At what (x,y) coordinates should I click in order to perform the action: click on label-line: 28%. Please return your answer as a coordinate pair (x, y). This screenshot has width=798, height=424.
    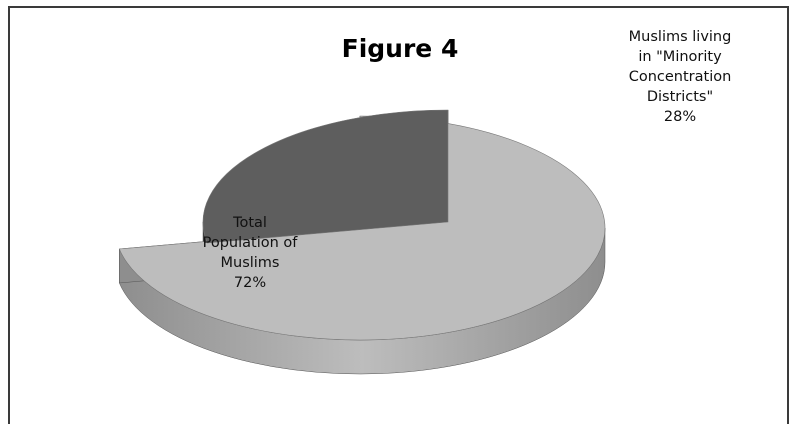
    Looking at the image, I should click on (680, 117).